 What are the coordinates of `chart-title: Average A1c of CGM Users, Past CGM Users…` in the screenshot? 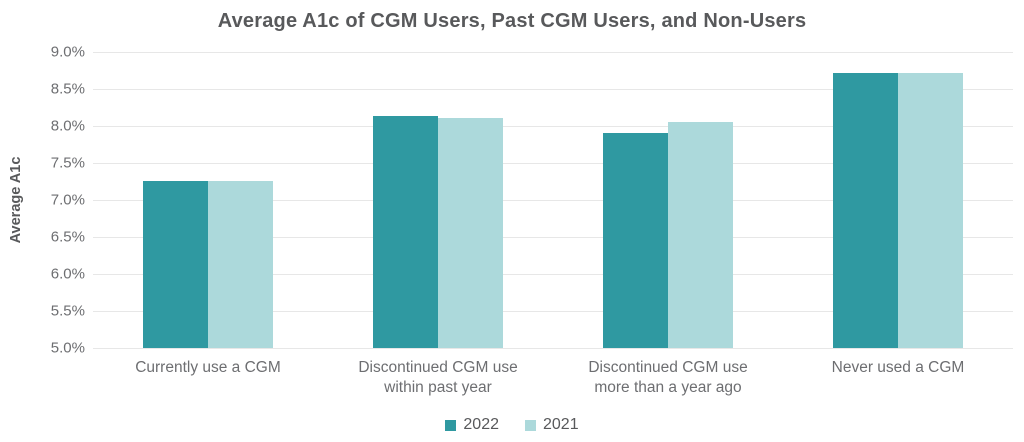 It's located at (512, 21).